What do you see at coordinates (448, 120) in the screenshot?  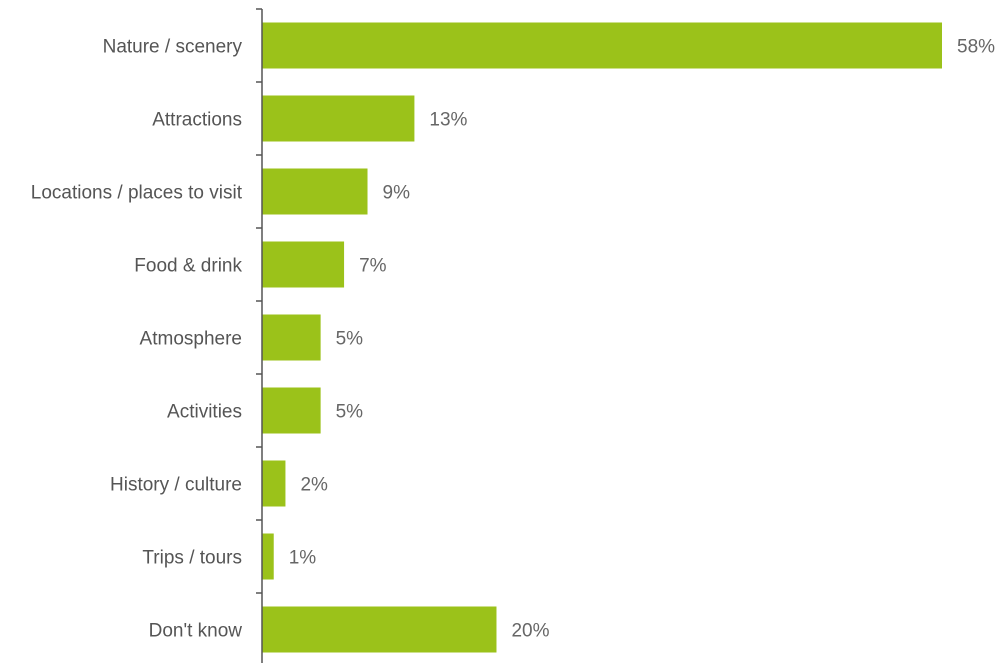 I see `value-label: 13%` at bounding box center [448, 120].